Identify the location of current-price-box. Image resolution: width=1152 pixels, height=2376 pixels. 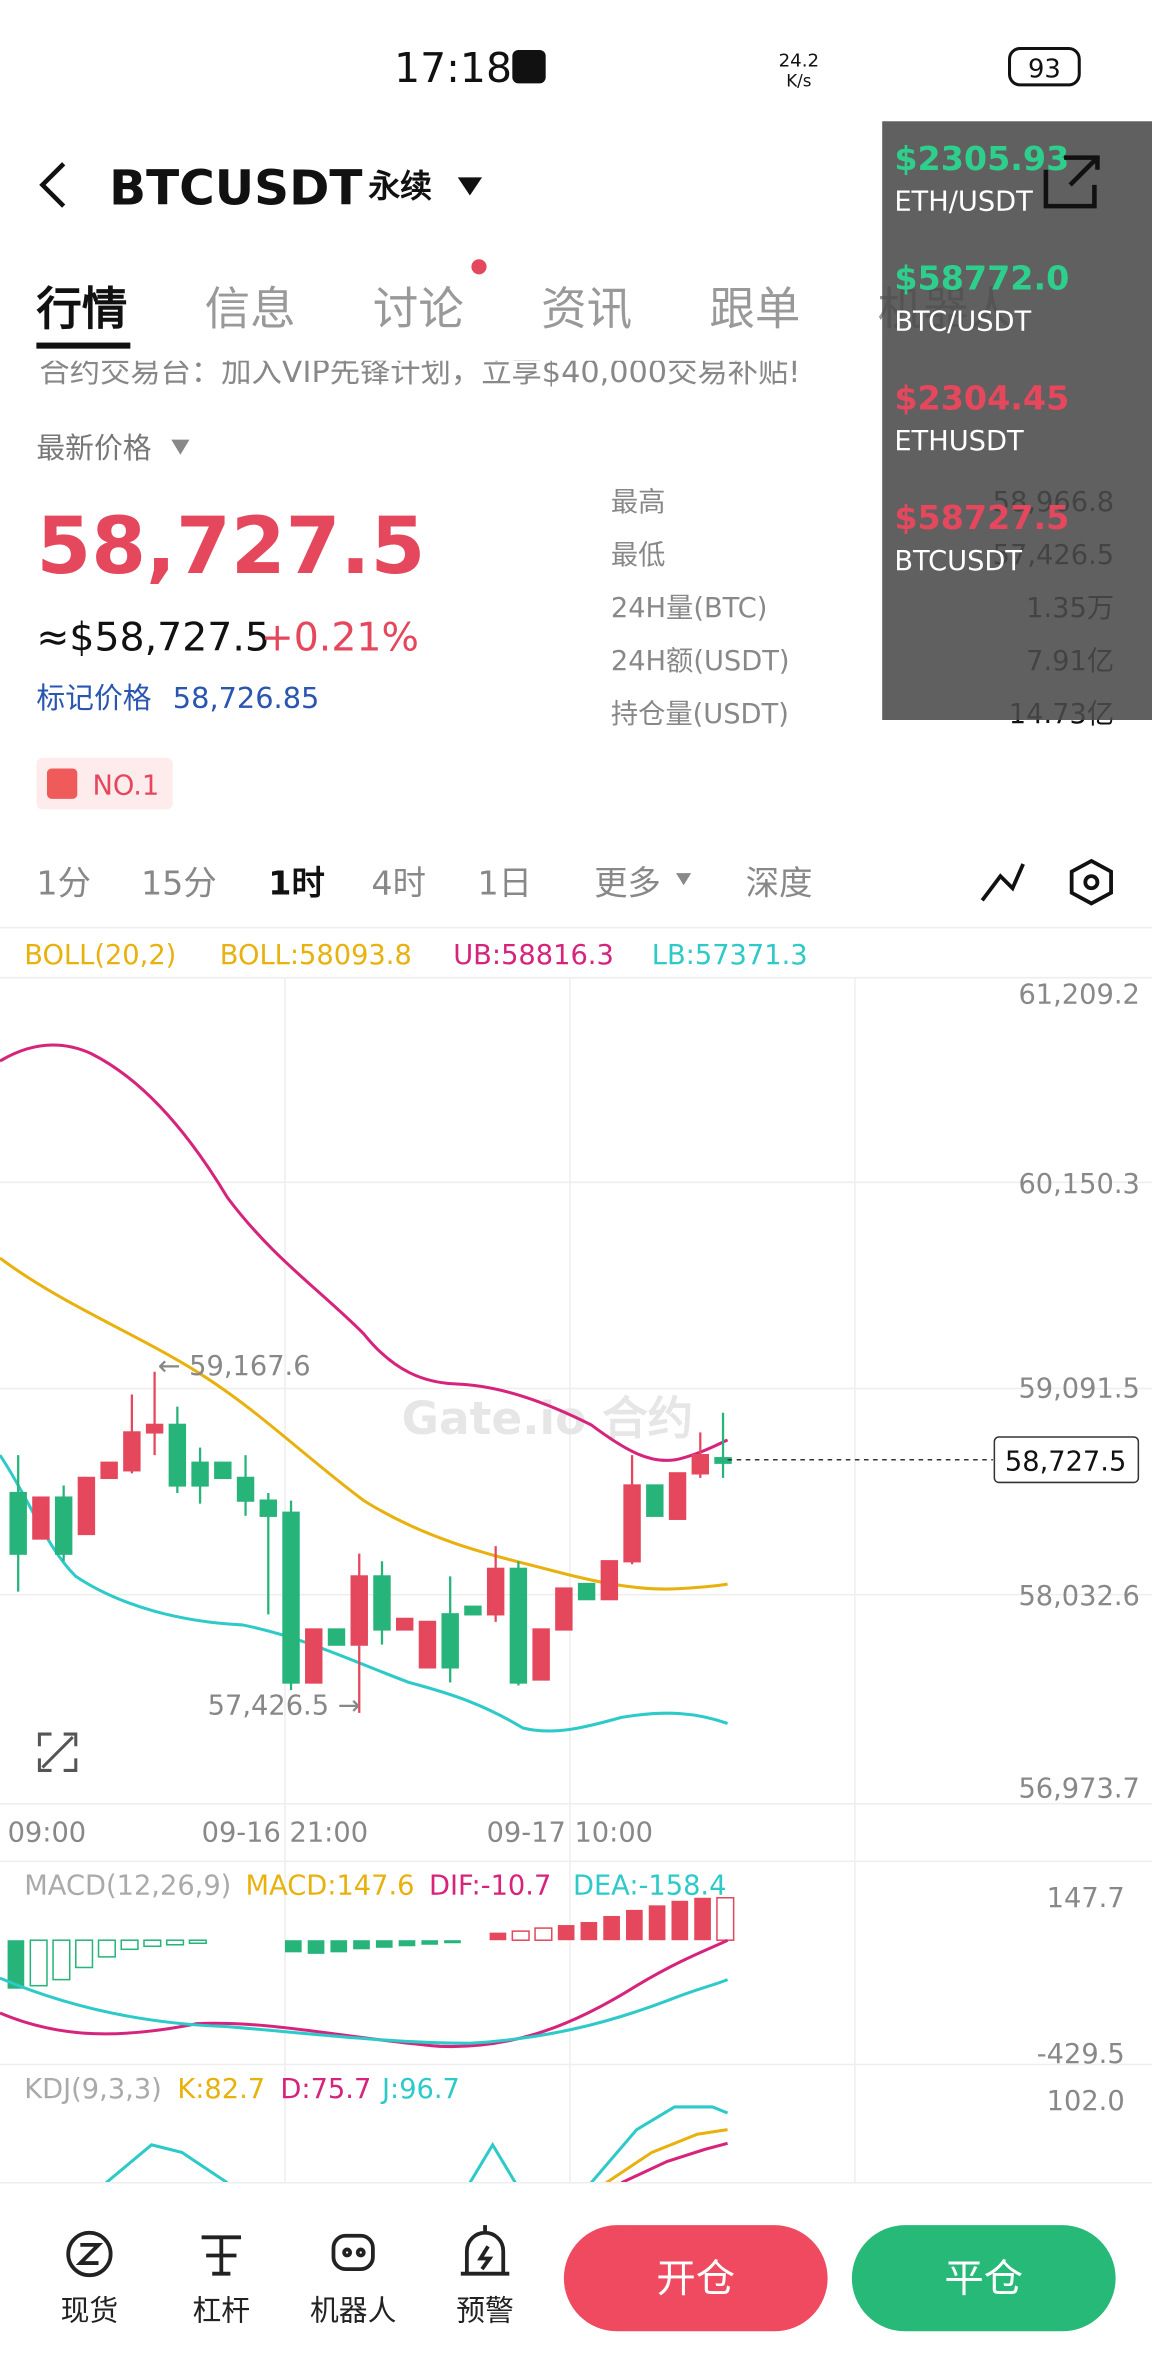
(1066, 1460).